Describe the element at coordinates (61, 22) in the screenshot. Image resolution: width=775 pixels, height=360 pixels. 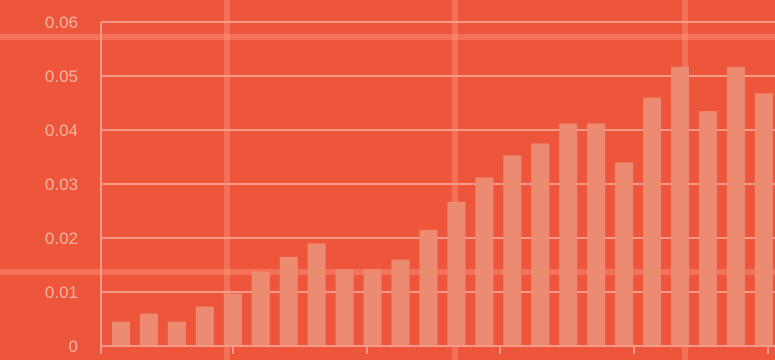
I see `y-tick-label: 0.06` at that location.